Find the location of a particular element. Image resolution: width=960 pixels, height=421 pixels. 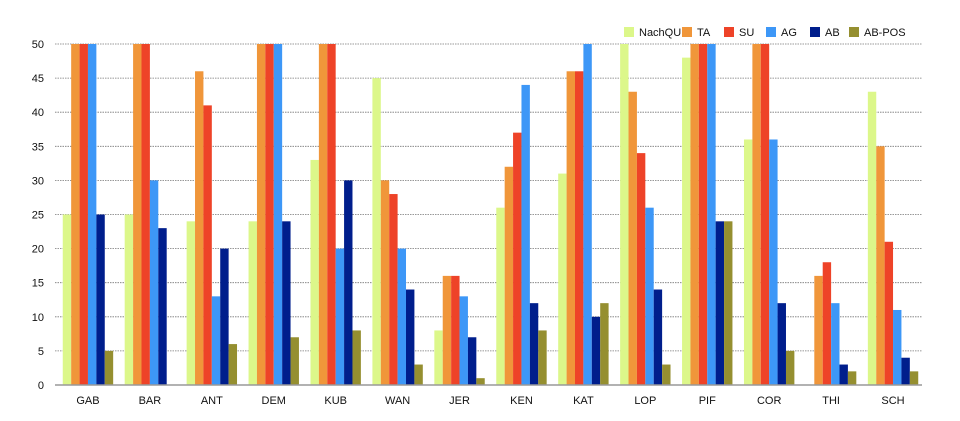

bar-nachqu-jer is located at coordinates (438, 357).